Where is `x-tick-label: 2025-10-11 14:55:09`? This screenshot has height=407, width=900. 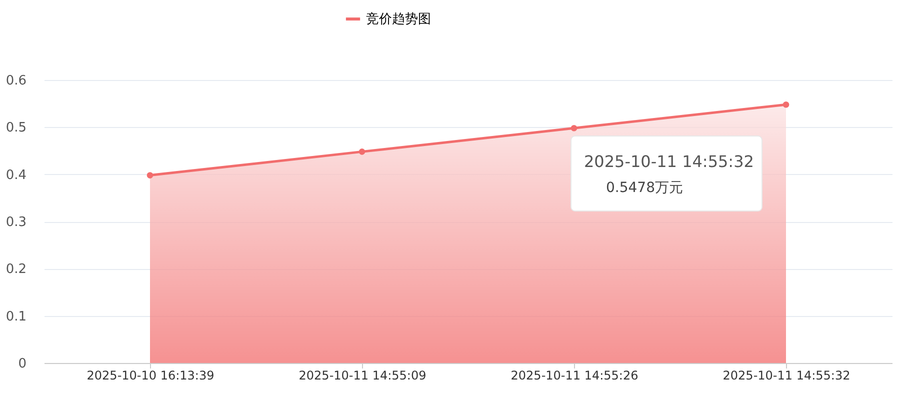
x-tick-label: 2025-10-11 14:55:09 is located at coordinates (362, 375).